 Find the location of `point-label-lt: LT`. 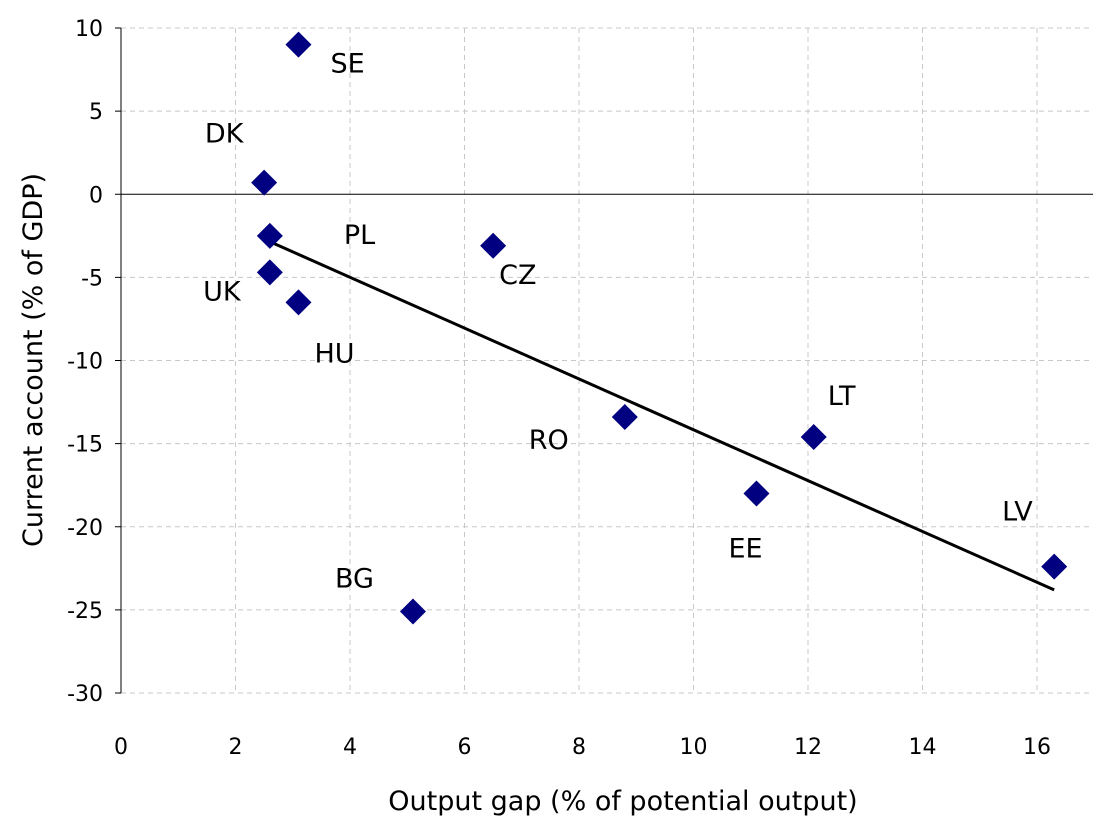

point-label-lt: LT is located at coordinates (842, 396).